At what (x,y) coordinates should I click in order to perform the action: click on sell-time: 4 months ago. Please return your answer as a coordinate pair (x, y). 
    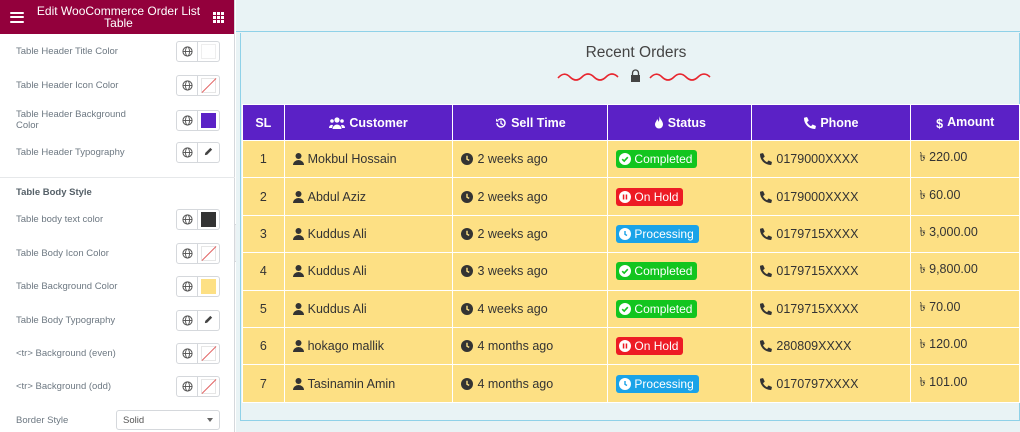
    Looking at the image, I should click on (515, 383).